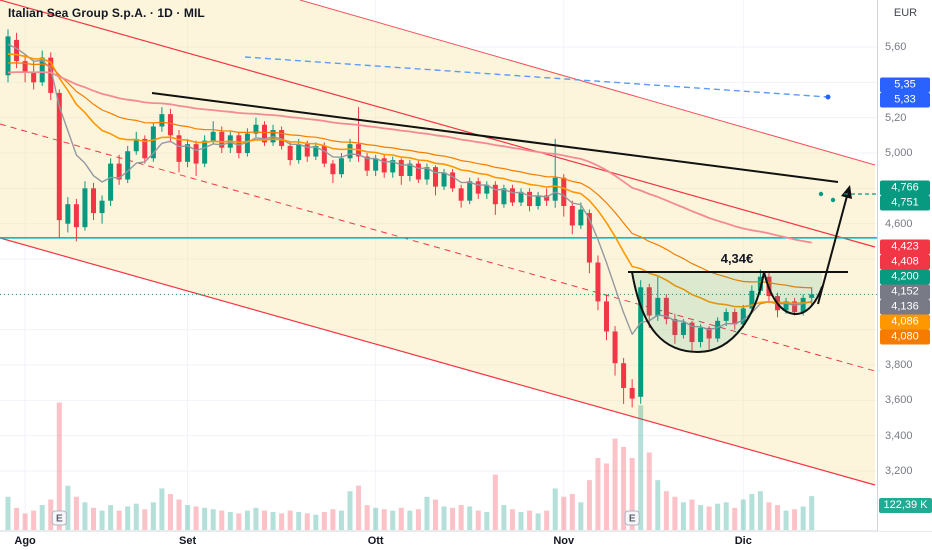  I want to click on black-trendline, so click(495, 137).